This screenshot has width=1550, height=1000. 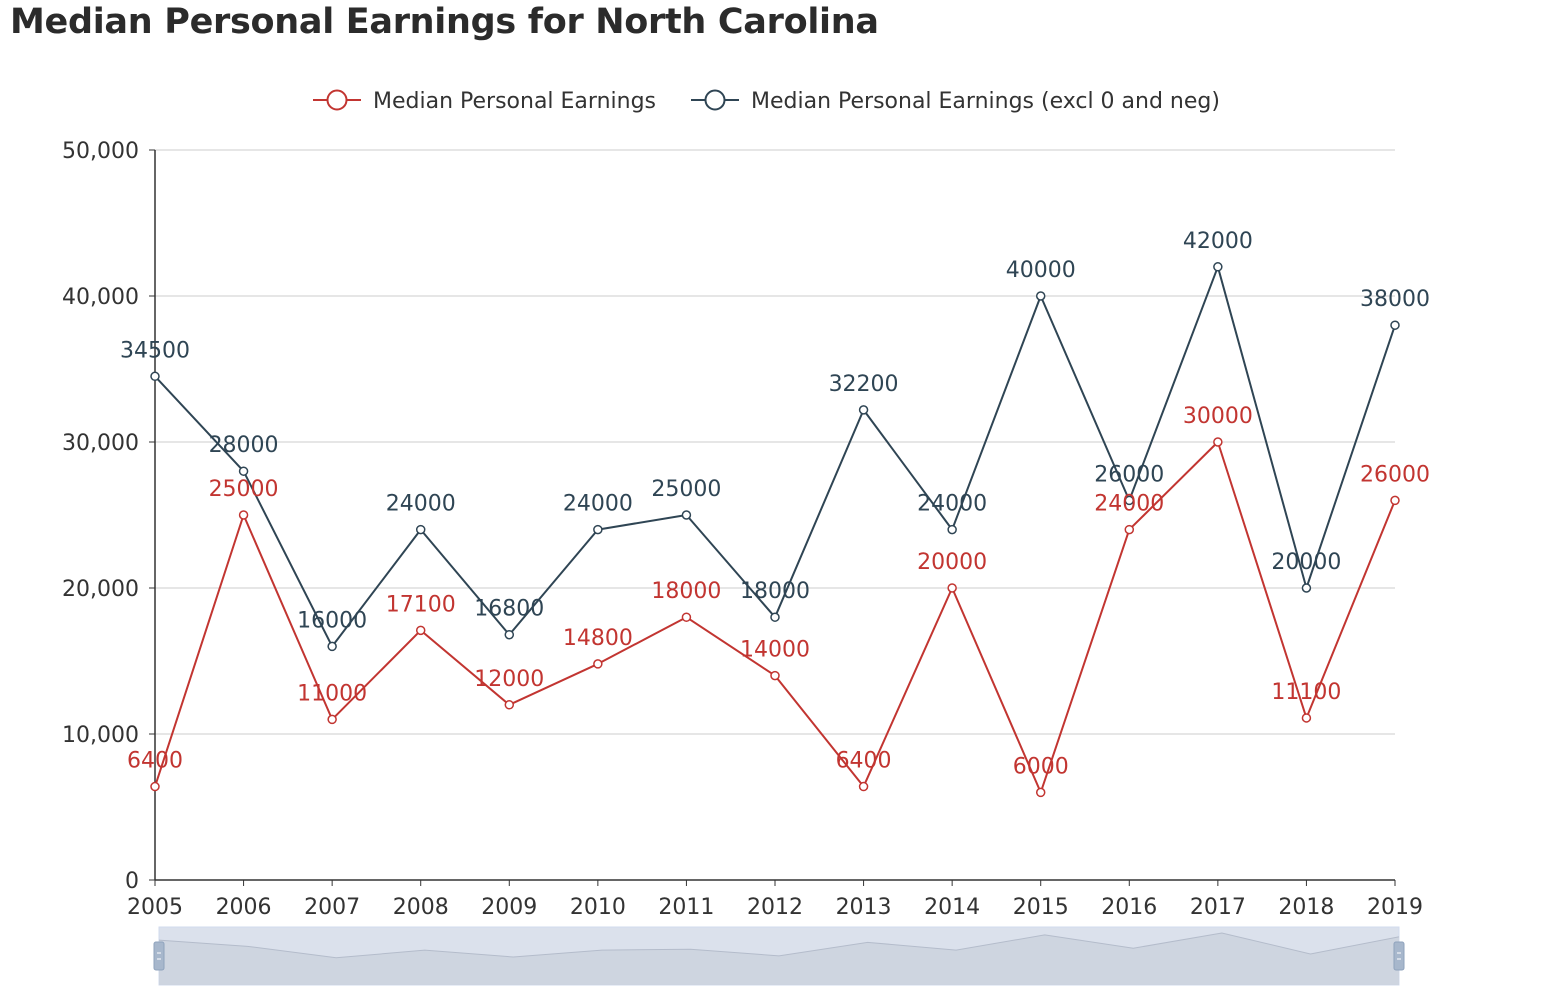 What do you see at coordinates (1218, 241) in the screenshot?
I see `data-label: 42000` at bounding box center [1218, 241].